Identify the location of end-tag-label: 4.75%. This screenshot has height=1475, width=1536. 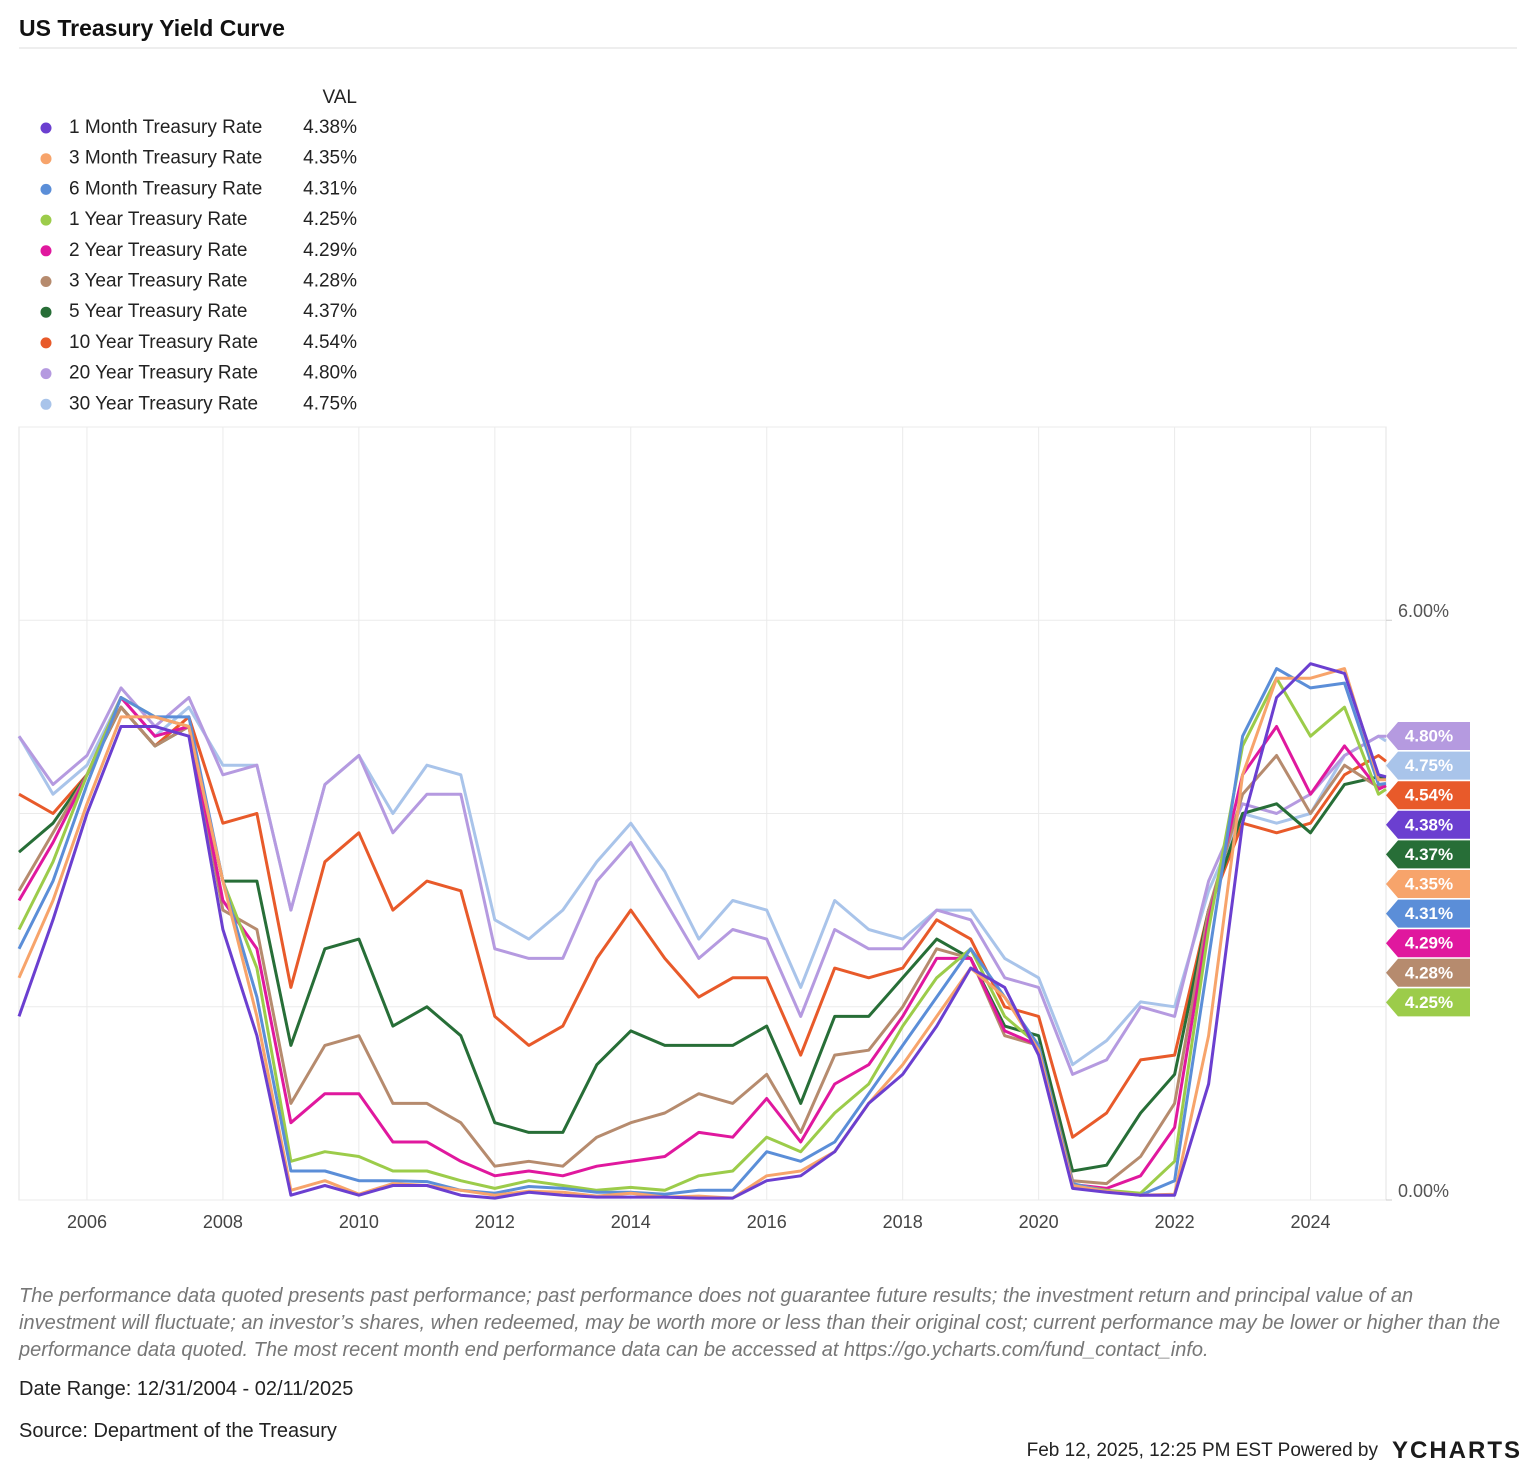
(1429, 765).